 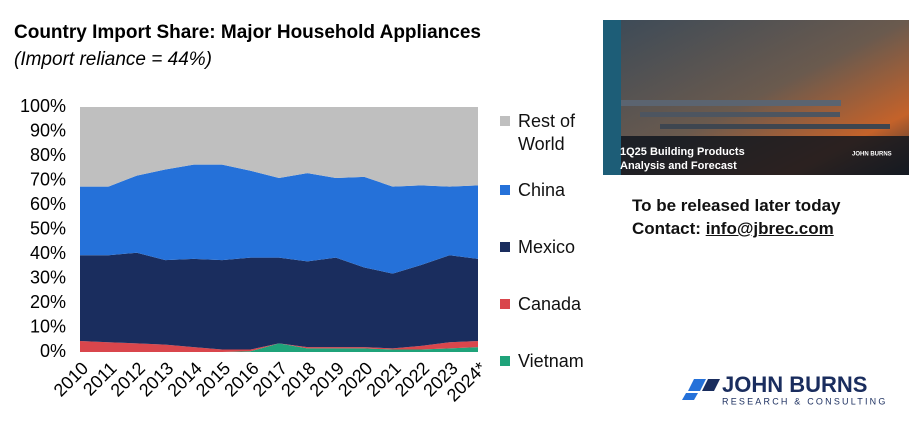 What do you see at coordinates (682, 152) in the screenshot?
I see `cover-title: 1Q25 Building Products` at bounding box center [682, 152].